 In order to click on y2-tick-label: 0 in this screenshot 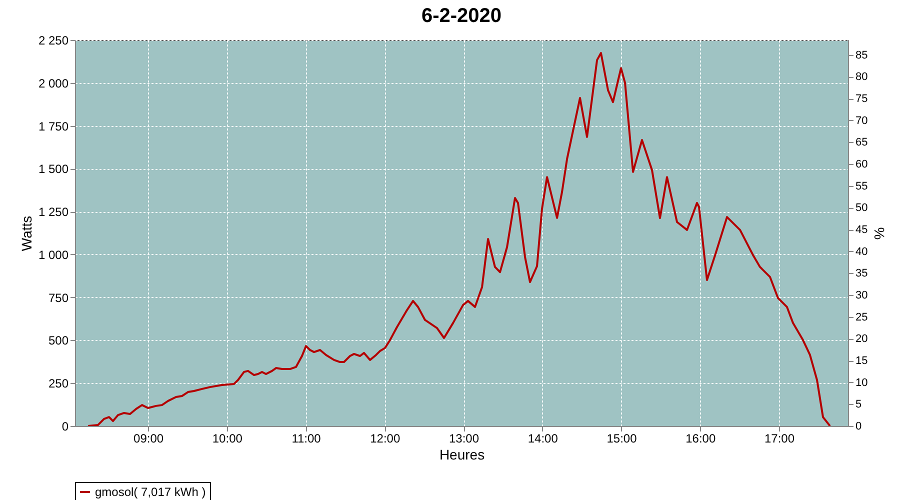, I will do `click(859, 426)`.